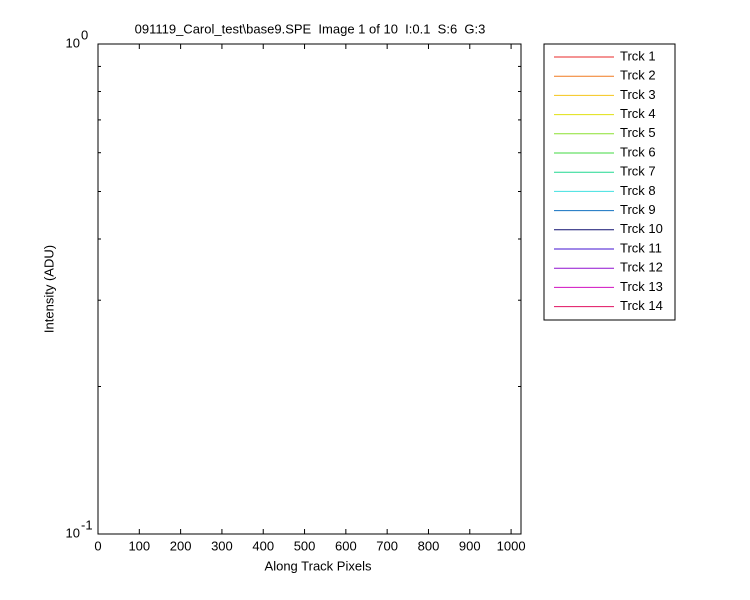 The width and height of the screenshot is (750, 600). What do you see at coordinates (638, 132) in the screenshot?
I see `legend-label: Trck 5` at bounding box center [638, 132].